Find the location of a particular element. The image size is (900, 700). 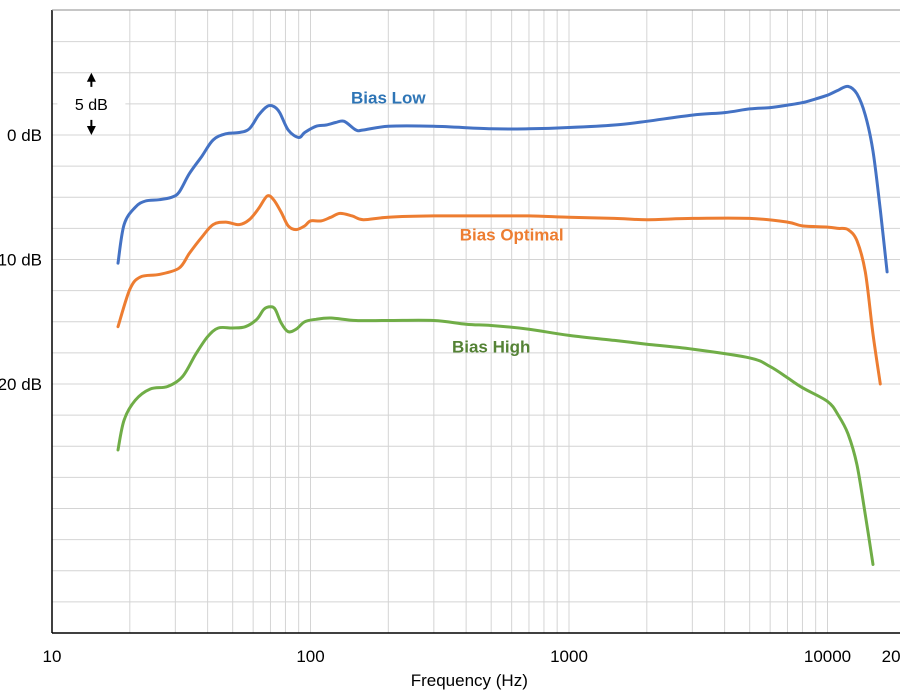

arrow-down-icon is located at coordinates (91, 130).